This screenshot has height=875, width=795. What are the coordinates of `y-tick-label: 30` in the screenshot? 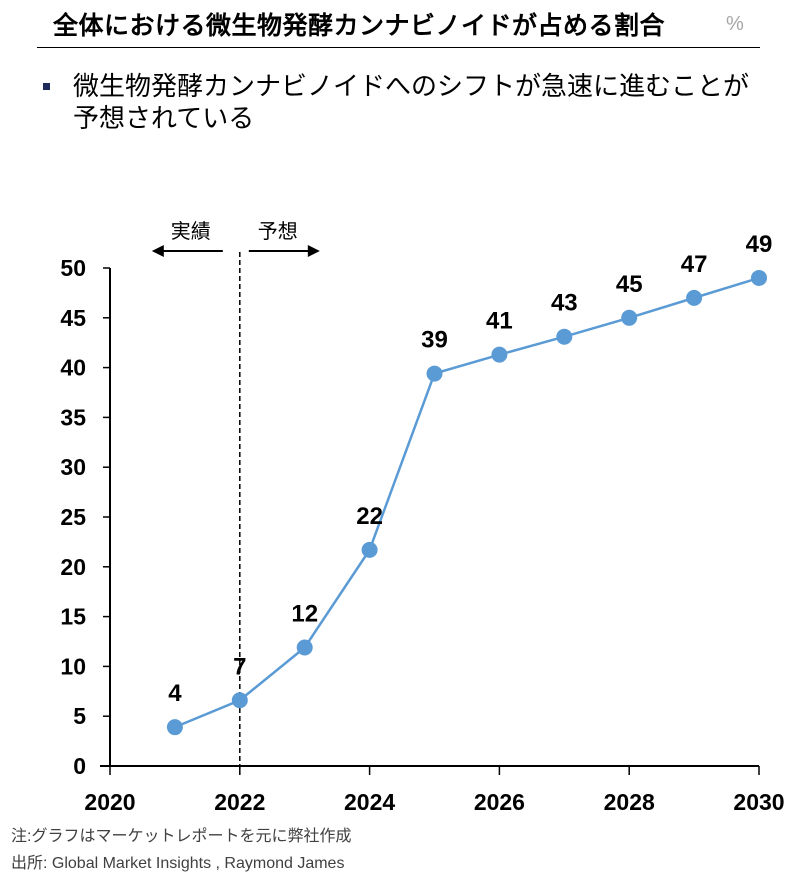 It's located at (73, 467).